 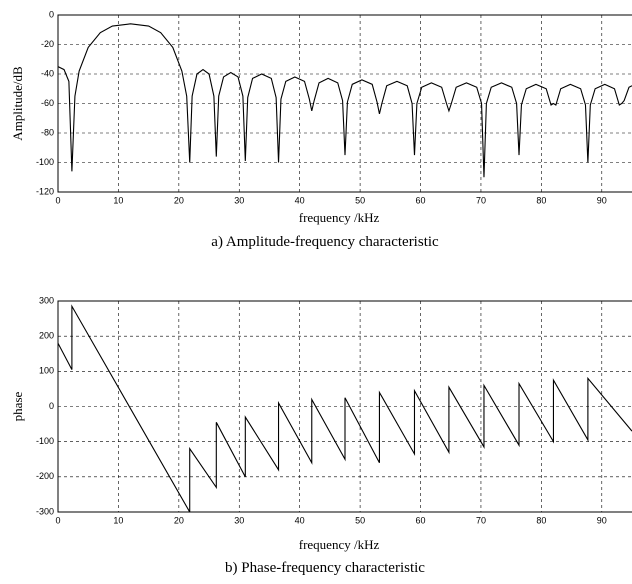 I want to click on y-axis-label: Amplitude/dB, so click(x=17, y=103).